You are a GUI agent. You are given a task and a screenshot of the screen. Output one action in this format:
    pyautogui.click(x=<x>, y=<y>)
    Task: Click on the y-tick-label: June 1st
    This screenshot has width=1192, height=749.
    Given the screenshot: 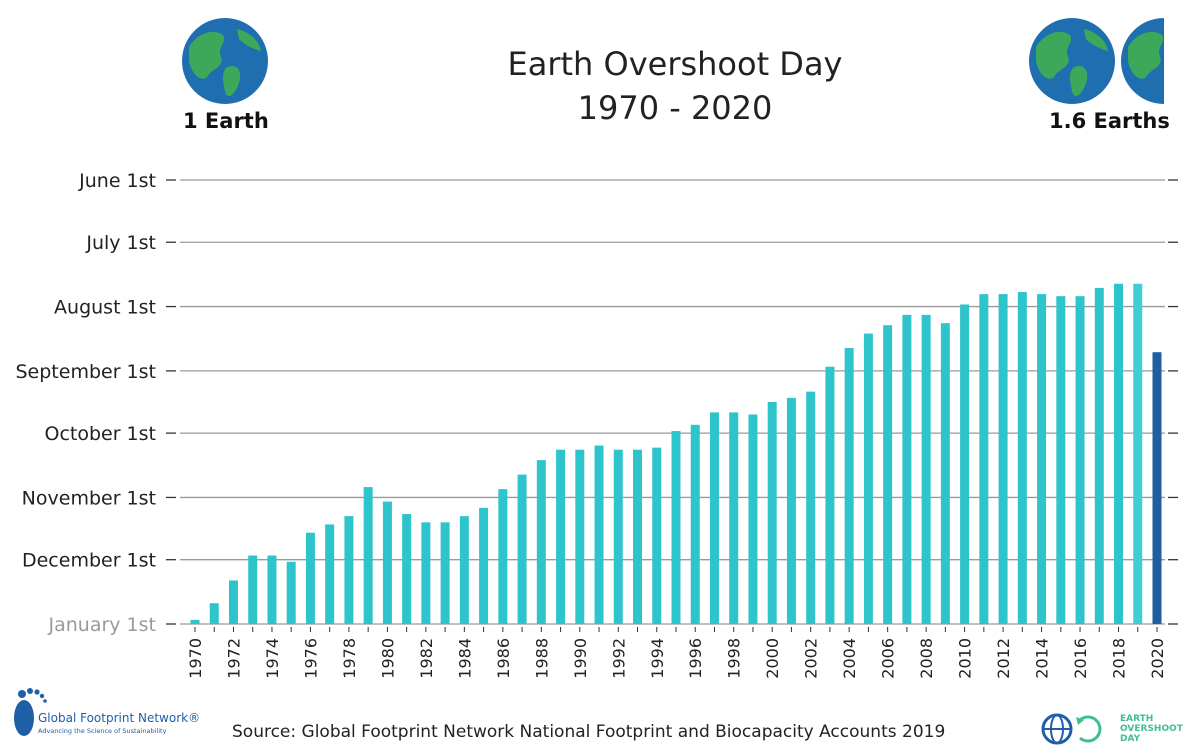 What is the action you would take?
    pyautogui.click(x=117, y=181)
    